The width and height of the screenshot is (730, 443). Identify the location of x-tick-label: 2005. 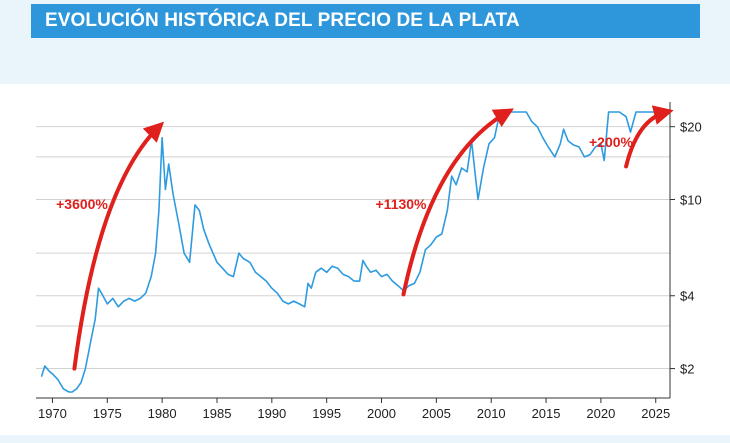
(436, 413).